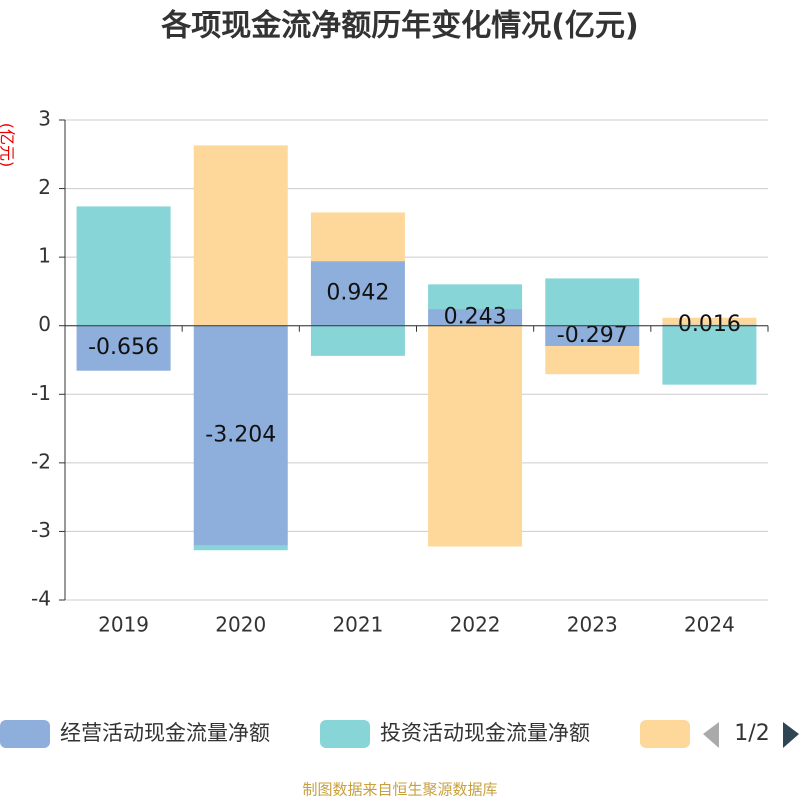 The image size is (800, 800). I want to click on y-tick-label: -2, so click(41, 461).